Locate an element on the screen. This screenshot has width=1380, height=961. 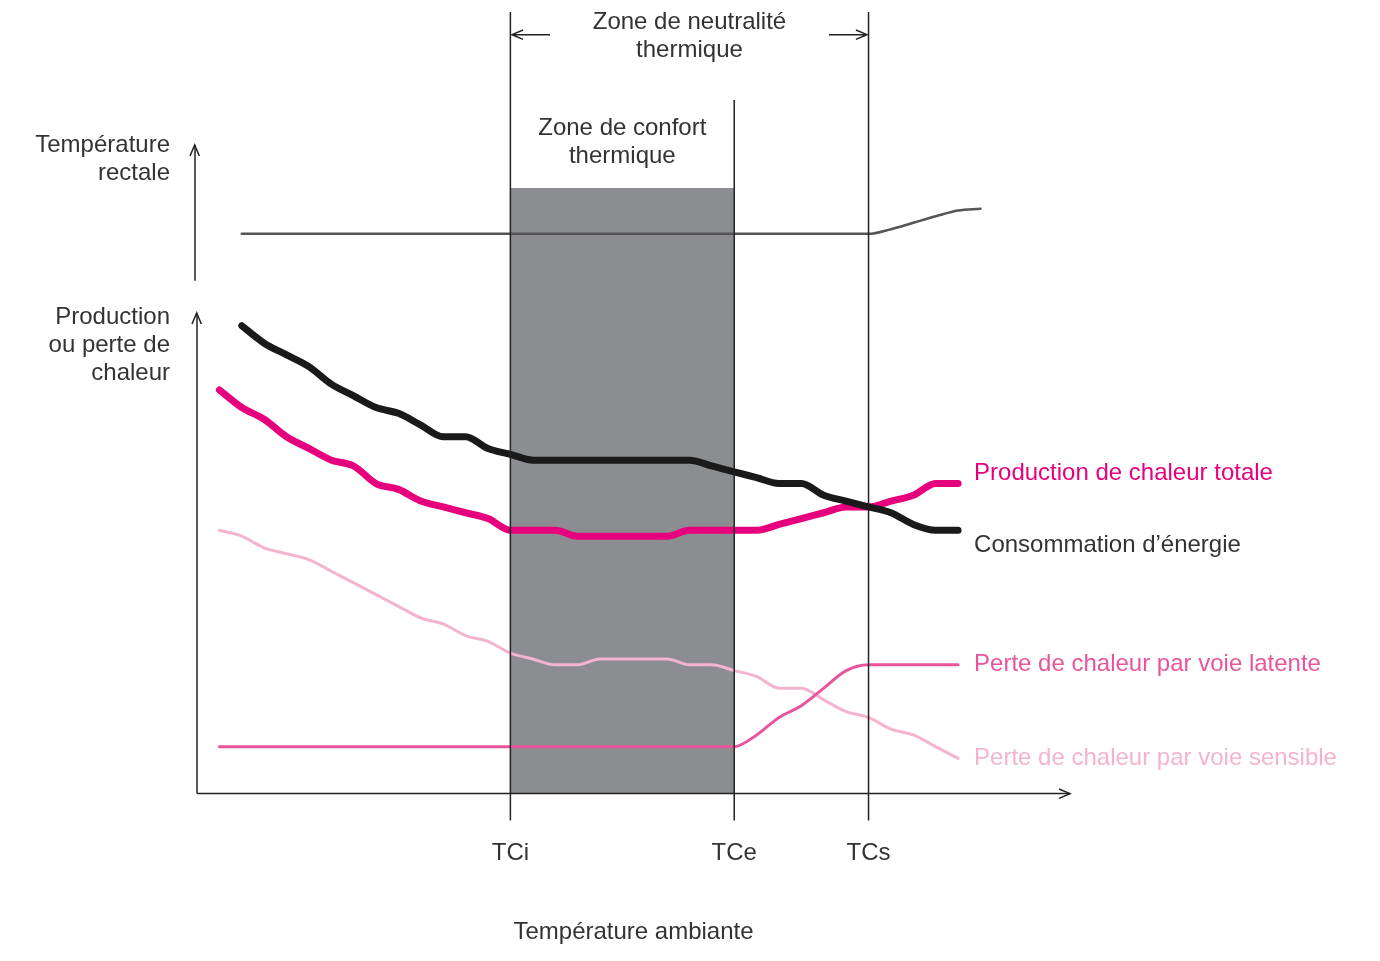
y-axis-title: Production ou perte de chaleur is located at coordinates (109, 344).